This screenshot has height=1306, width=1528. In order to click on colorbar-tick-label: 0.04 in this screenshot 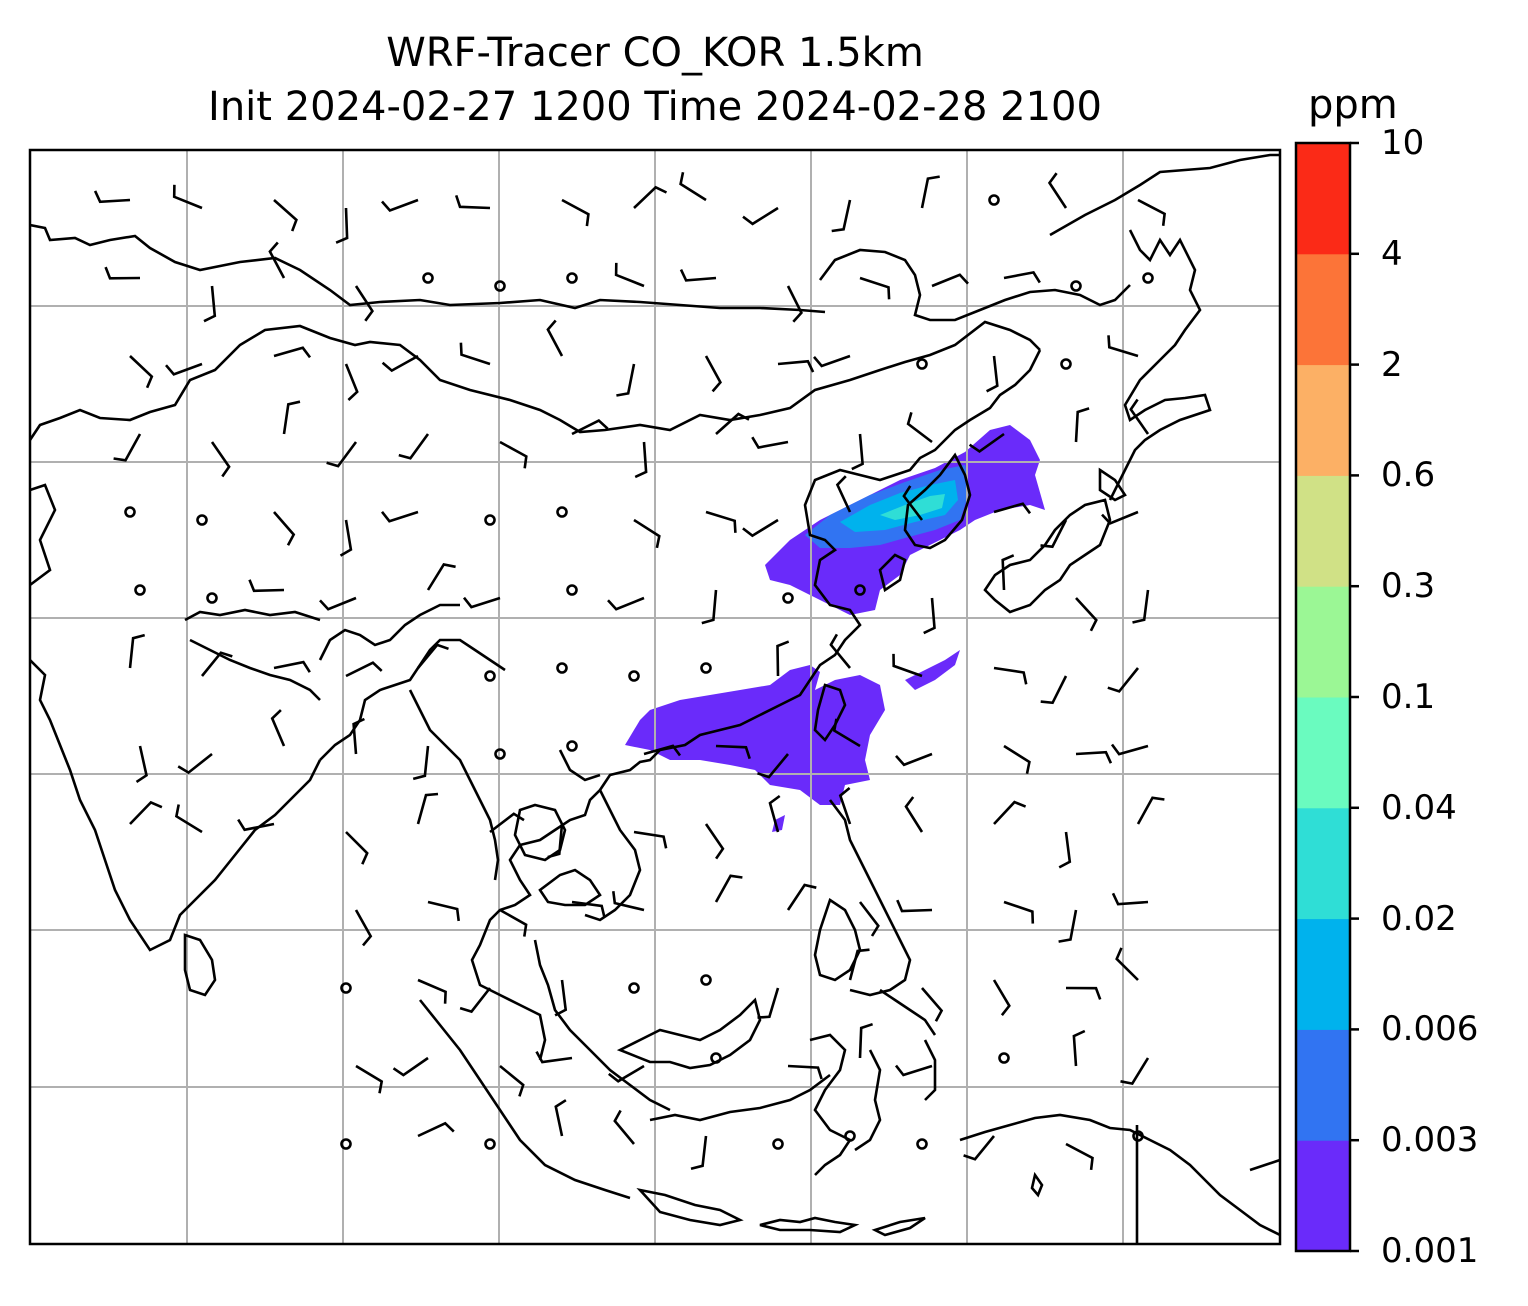, I will do `click(1419, 807)`.